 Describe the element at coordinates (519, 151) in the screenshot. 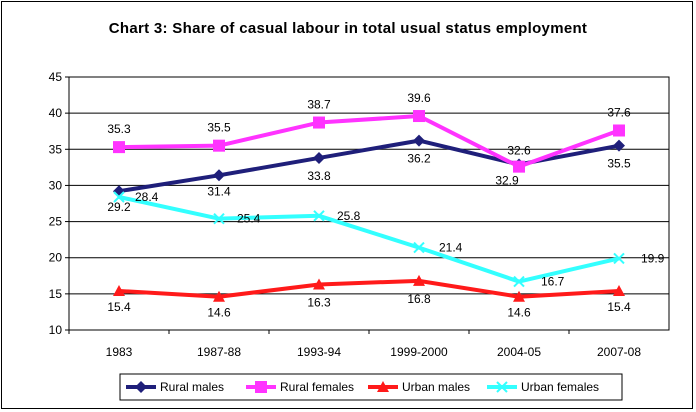

I see `data-label: 32.6` at that location.